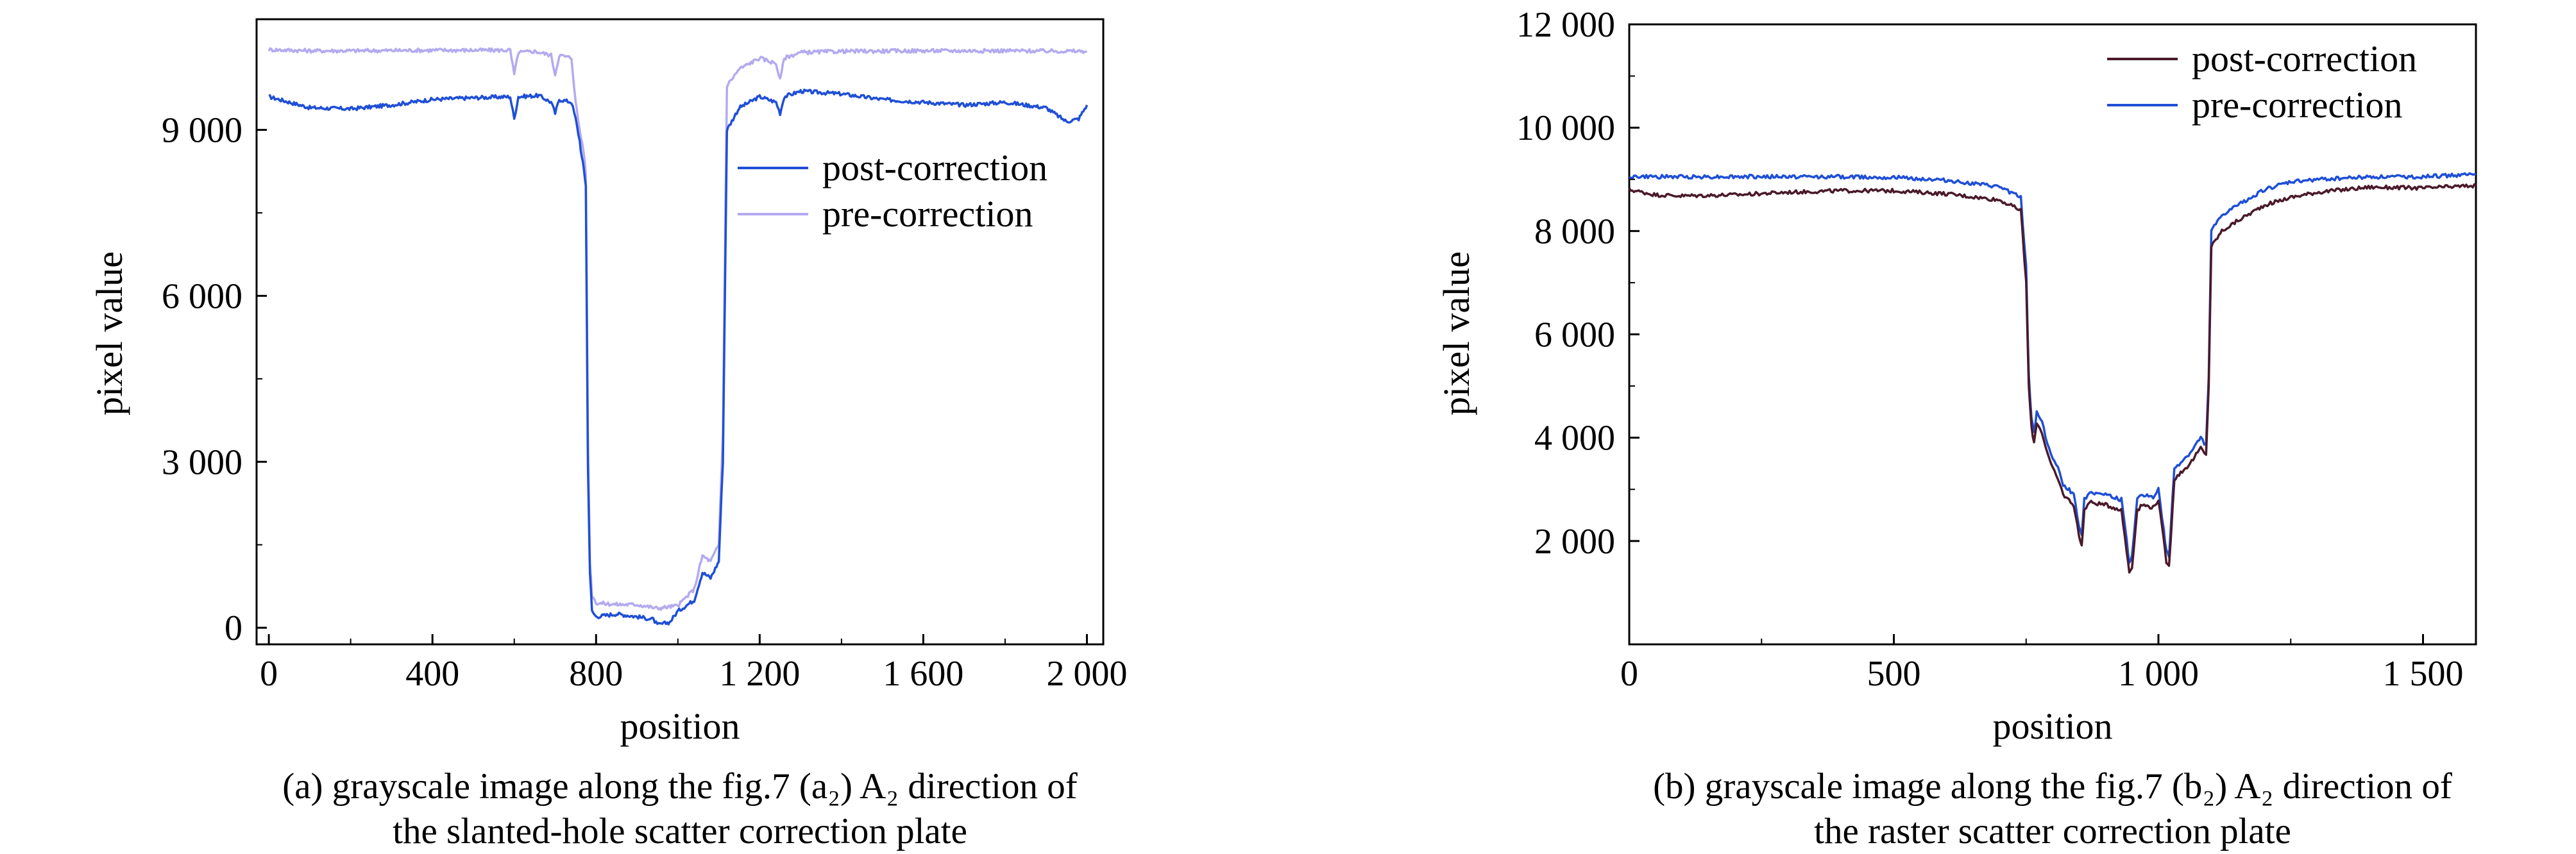 The height and width of the screenshot is (854, 2576). What do you see at coordinates (1456, 333) in the screenshot?
I see `chart-b-ylabel: pixel value` at bounding box center [1456, 333].